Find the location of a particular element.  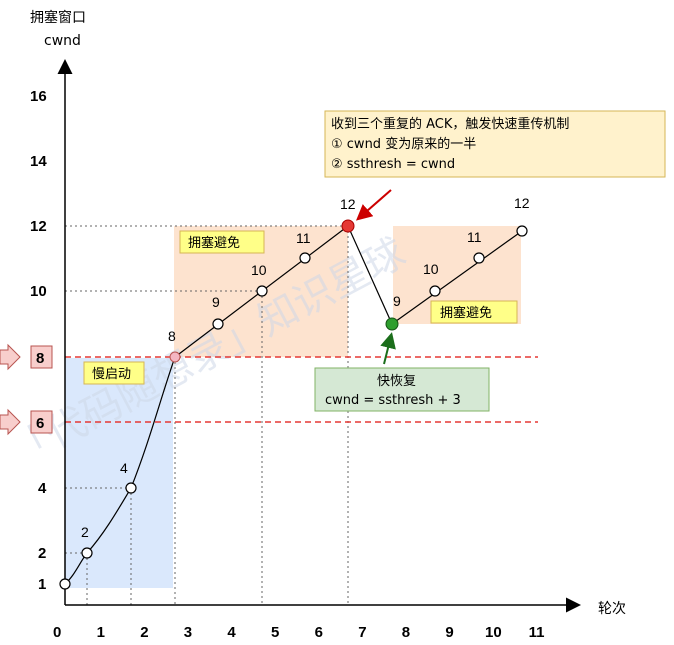

y-tick-label: 4 is located at coordinates (42, 488).